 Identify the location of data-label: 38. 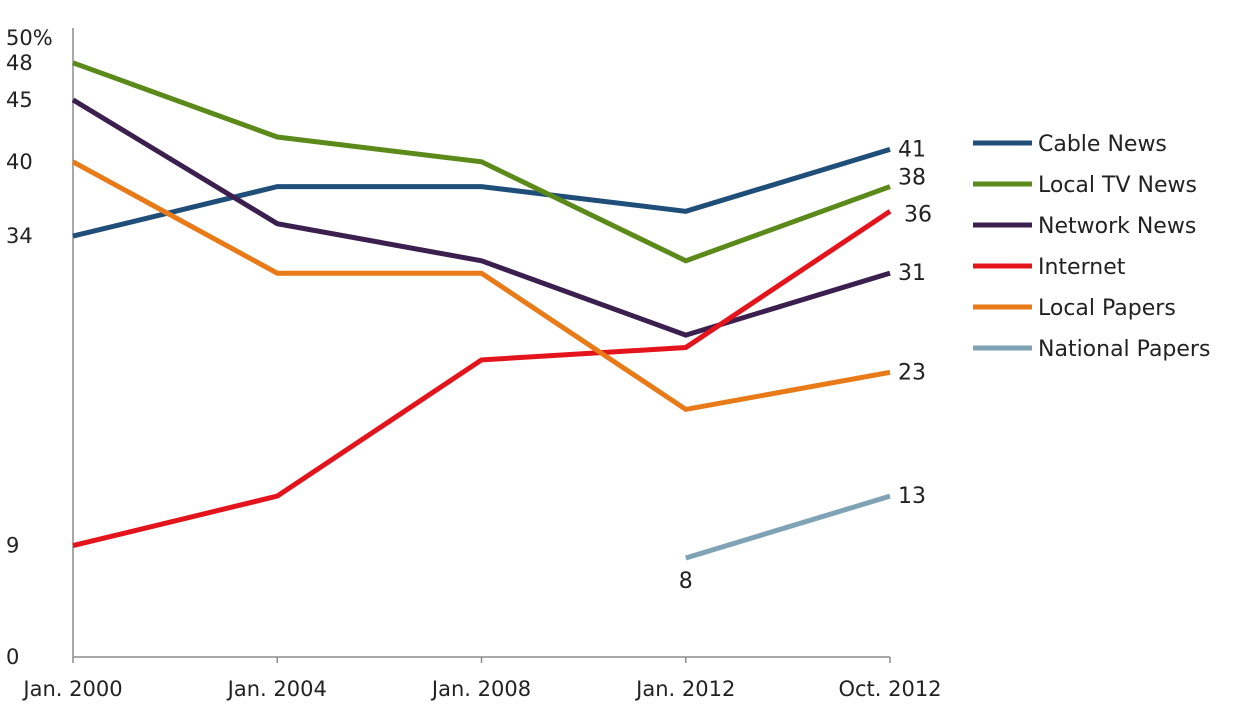
(912, 178).